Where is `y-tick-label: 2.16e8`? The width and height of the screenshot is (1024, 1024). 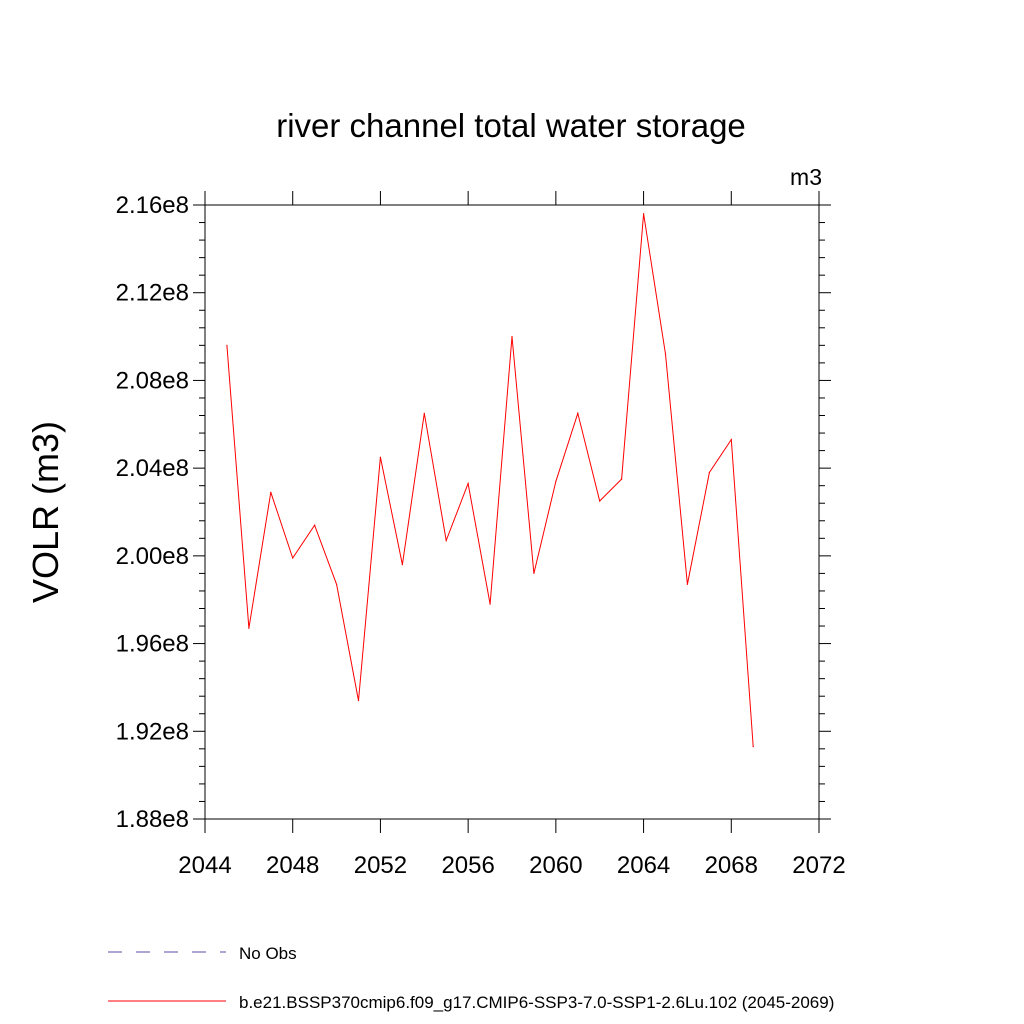
y-tick-label: 2.16e8 is located at coordinates (152, 205).